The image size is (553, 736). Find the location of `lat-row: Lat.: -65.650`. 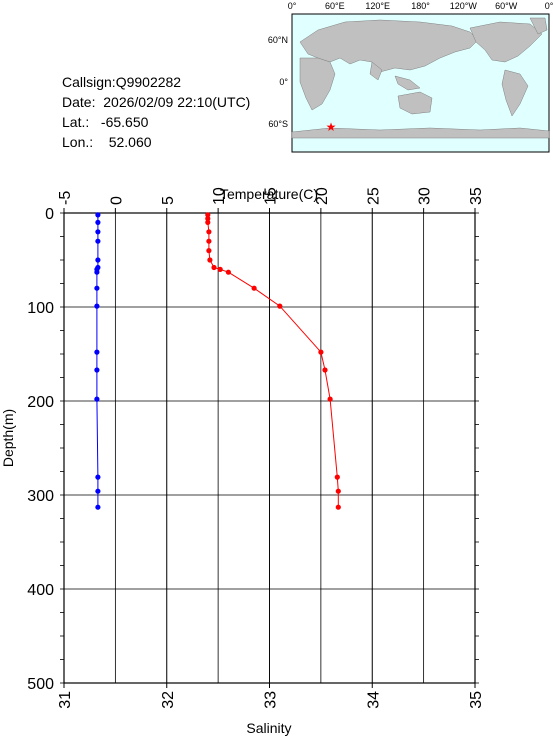

lat-row: Lat.: -65.650 is located at coordinates (156, 122).